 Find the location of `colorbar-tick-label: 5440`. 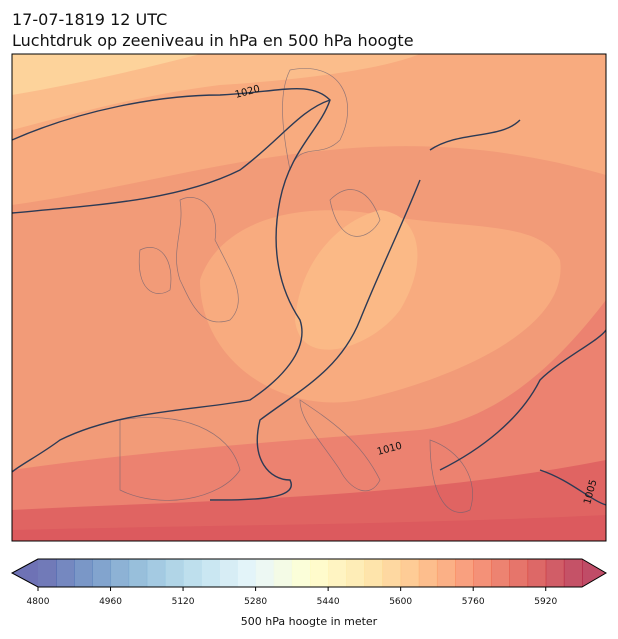

colorbar-tick-label: 5440 is located at coordinates (328, 602).